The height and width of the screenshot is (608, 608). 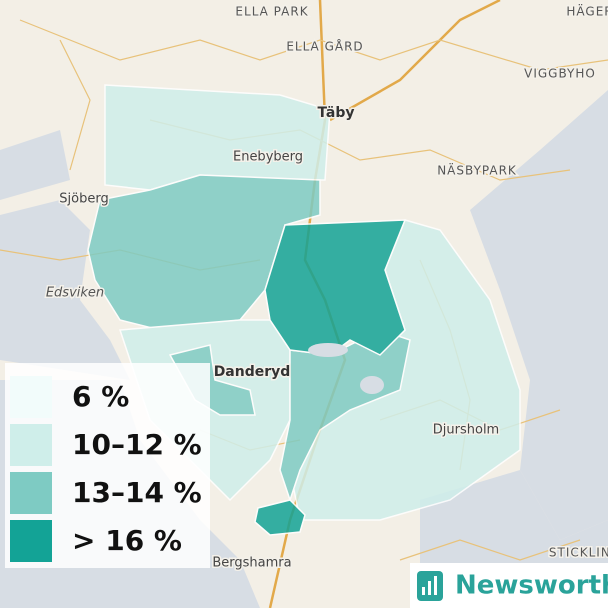 I want to click on place-label: Djursholm, so click(x=466, y=430).